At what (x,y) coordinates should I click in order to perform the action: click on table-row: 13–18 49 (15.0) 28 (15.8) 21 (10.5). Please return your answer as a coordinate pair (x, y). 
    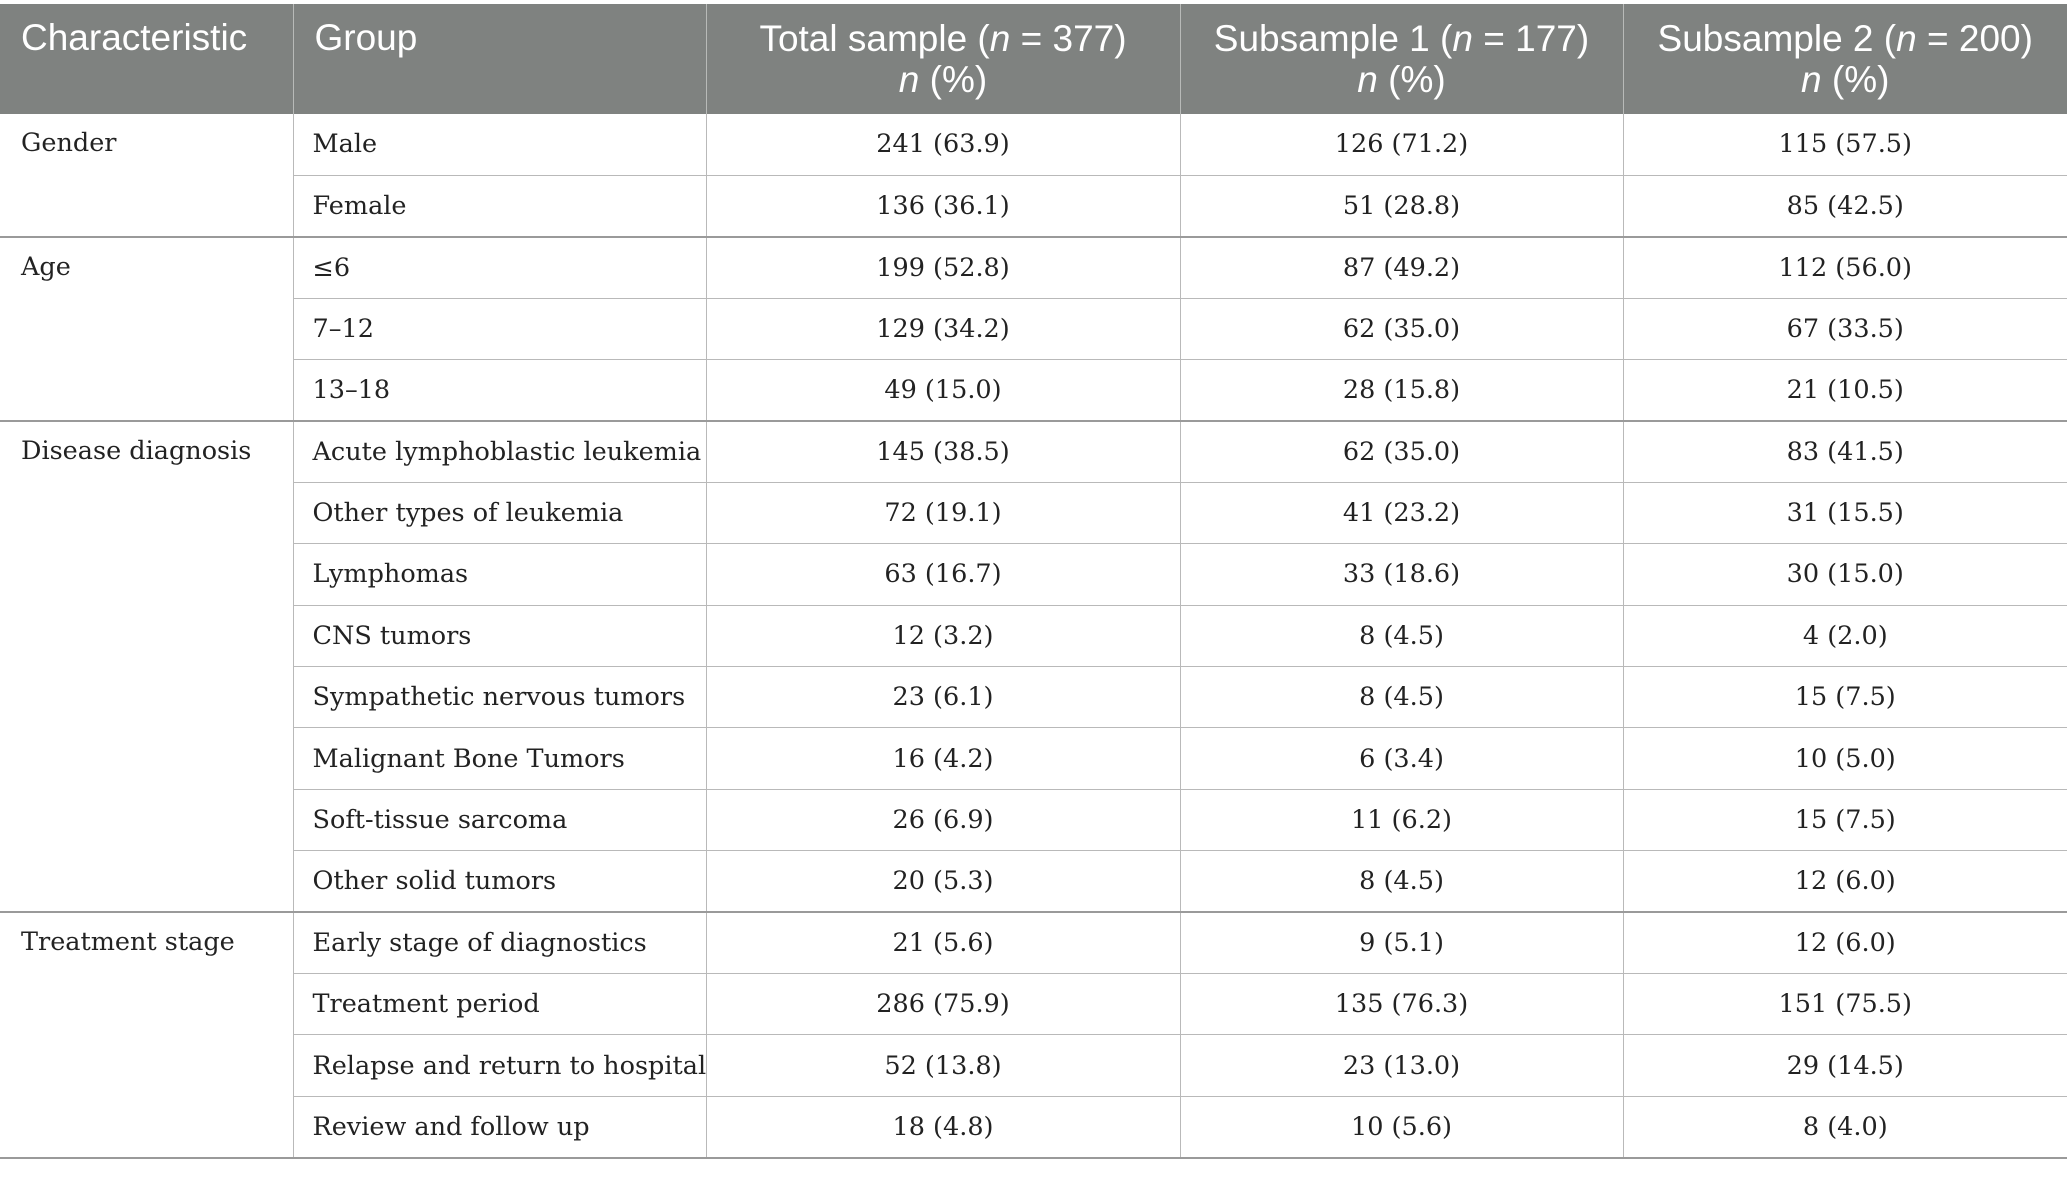
    Looking at the image, I should click on (1033, 390).